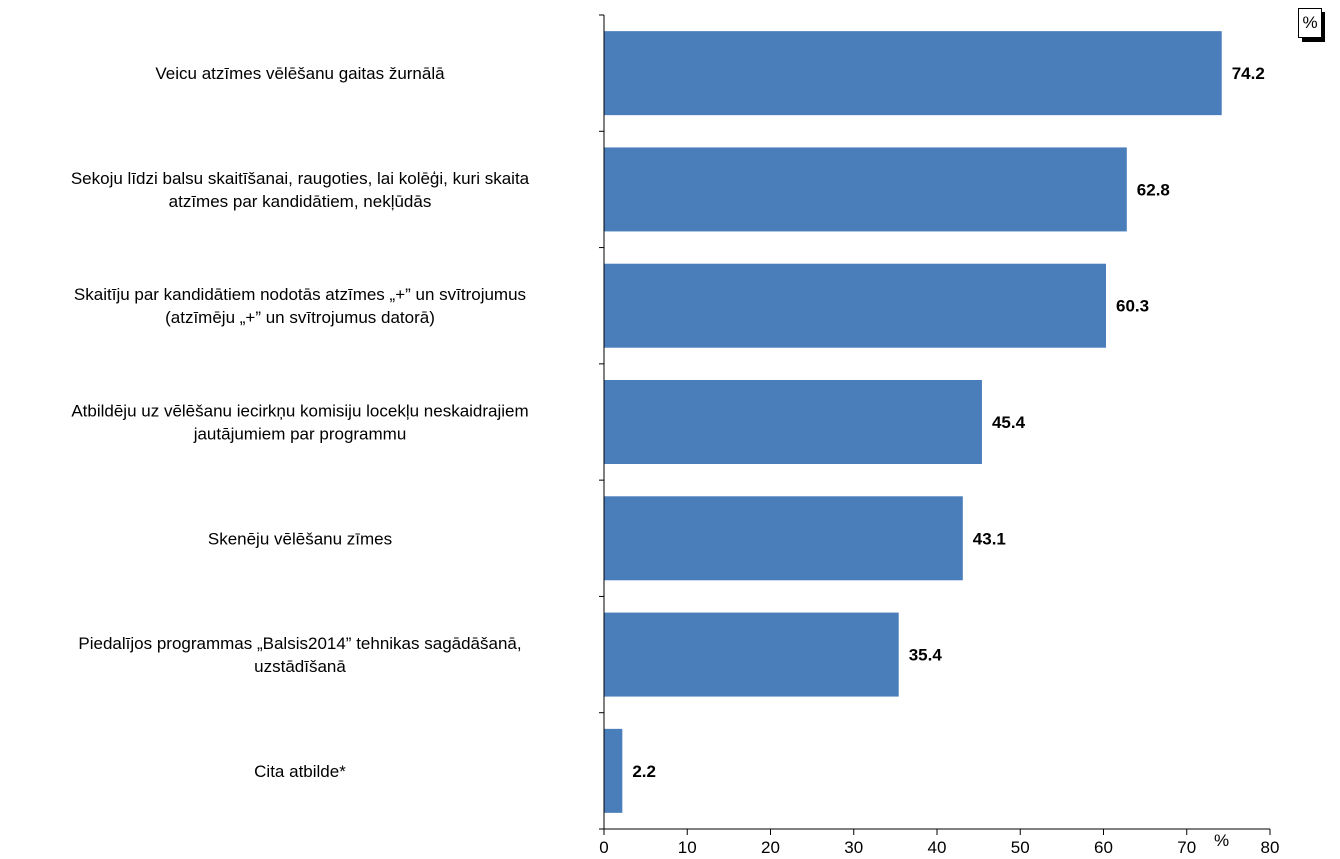 This screenshot has width=1340, height=859. I want to click on category-label-line: uzstādīšanā, so click(300, 666).